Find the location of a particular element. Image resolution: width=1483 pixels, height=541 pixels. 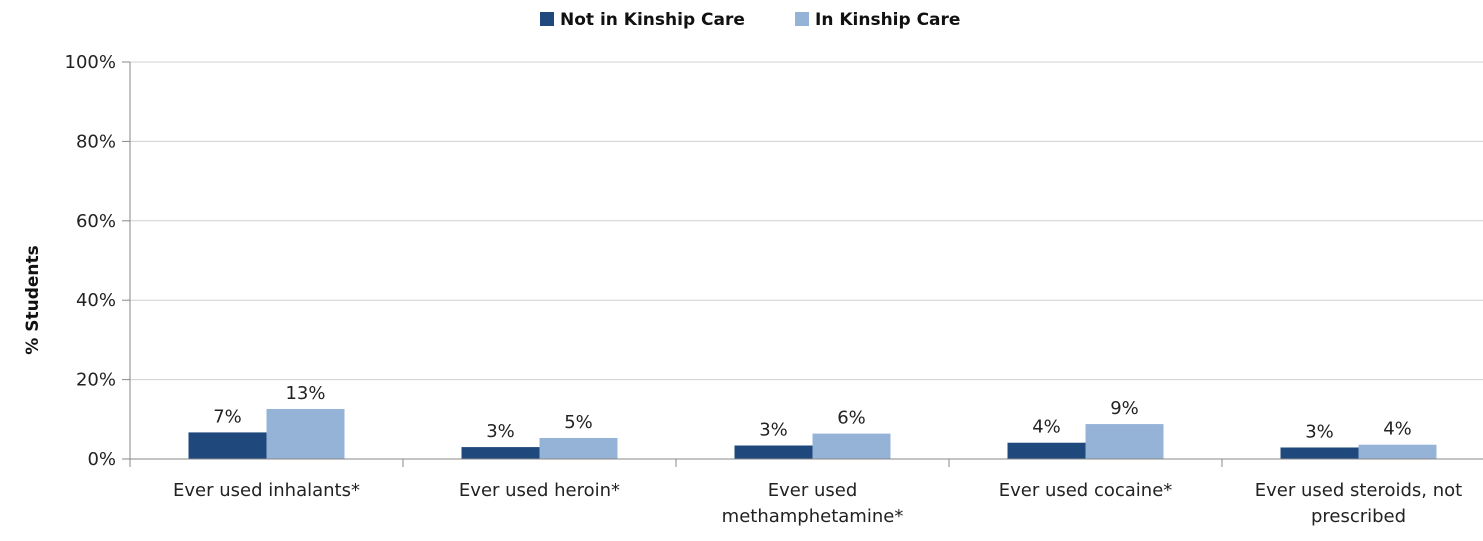

category-label: Ever used heroin* is located at coordinates (539, 490).